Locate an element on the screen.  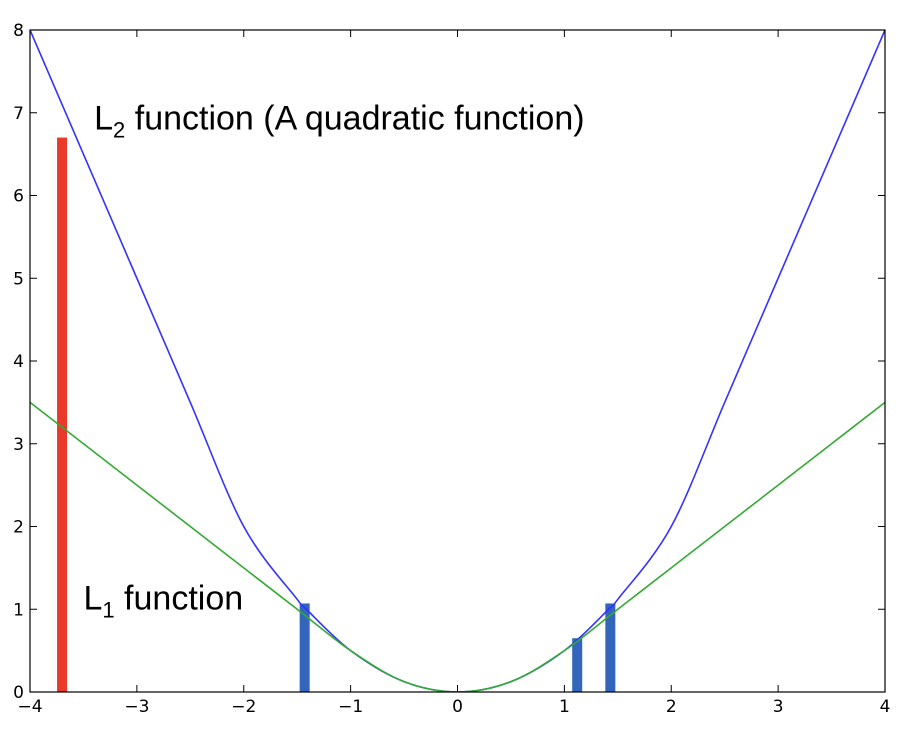
x-tick-label: −4 is located at coordinates (29, 707).